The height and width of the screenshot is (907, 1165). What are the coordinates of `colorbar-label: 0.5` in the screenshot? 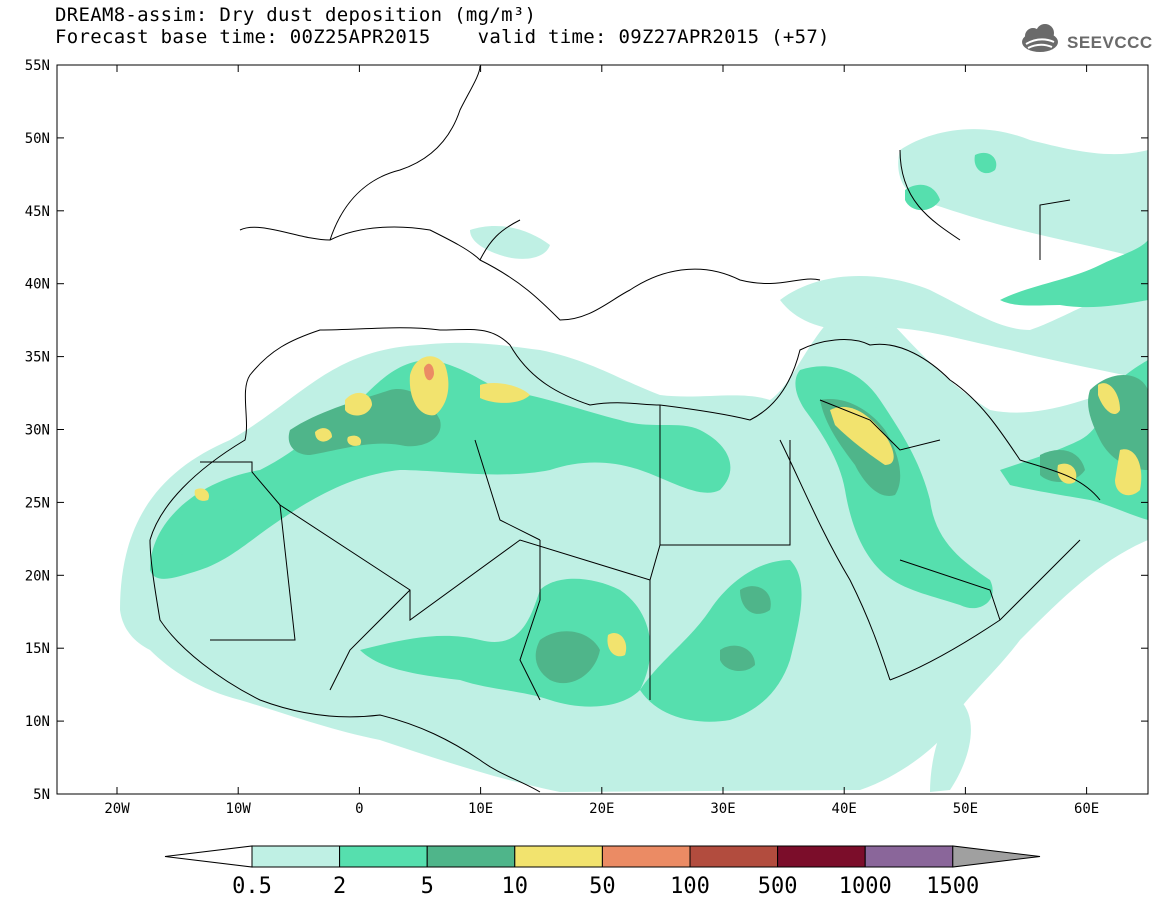 It's located at (252, 886).